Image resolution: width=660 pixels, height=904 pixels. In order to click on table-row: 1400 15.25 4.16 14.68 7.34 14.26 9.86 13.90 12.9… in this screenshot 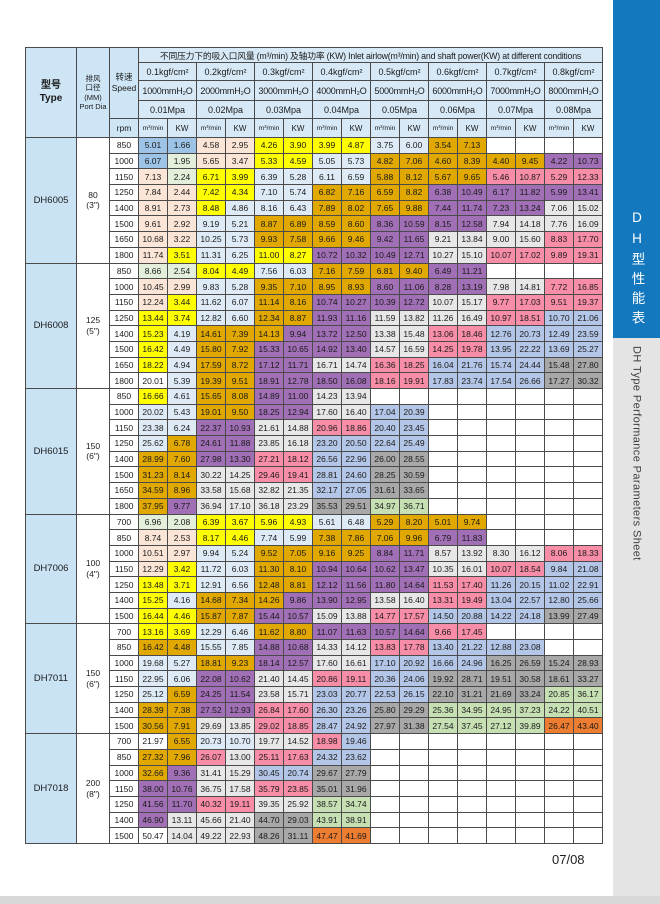, I will do `click(314, 600)`.